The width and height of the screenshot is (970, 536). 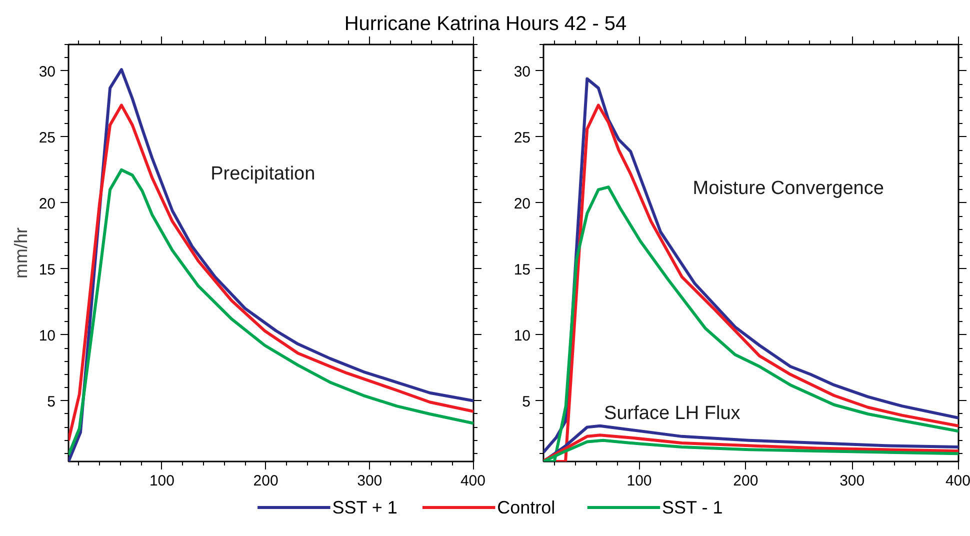 What do you see at coordinates (692, 508) in the screenshot?
I see `legend-label: SST - 1` at bounding box center [692, 508].